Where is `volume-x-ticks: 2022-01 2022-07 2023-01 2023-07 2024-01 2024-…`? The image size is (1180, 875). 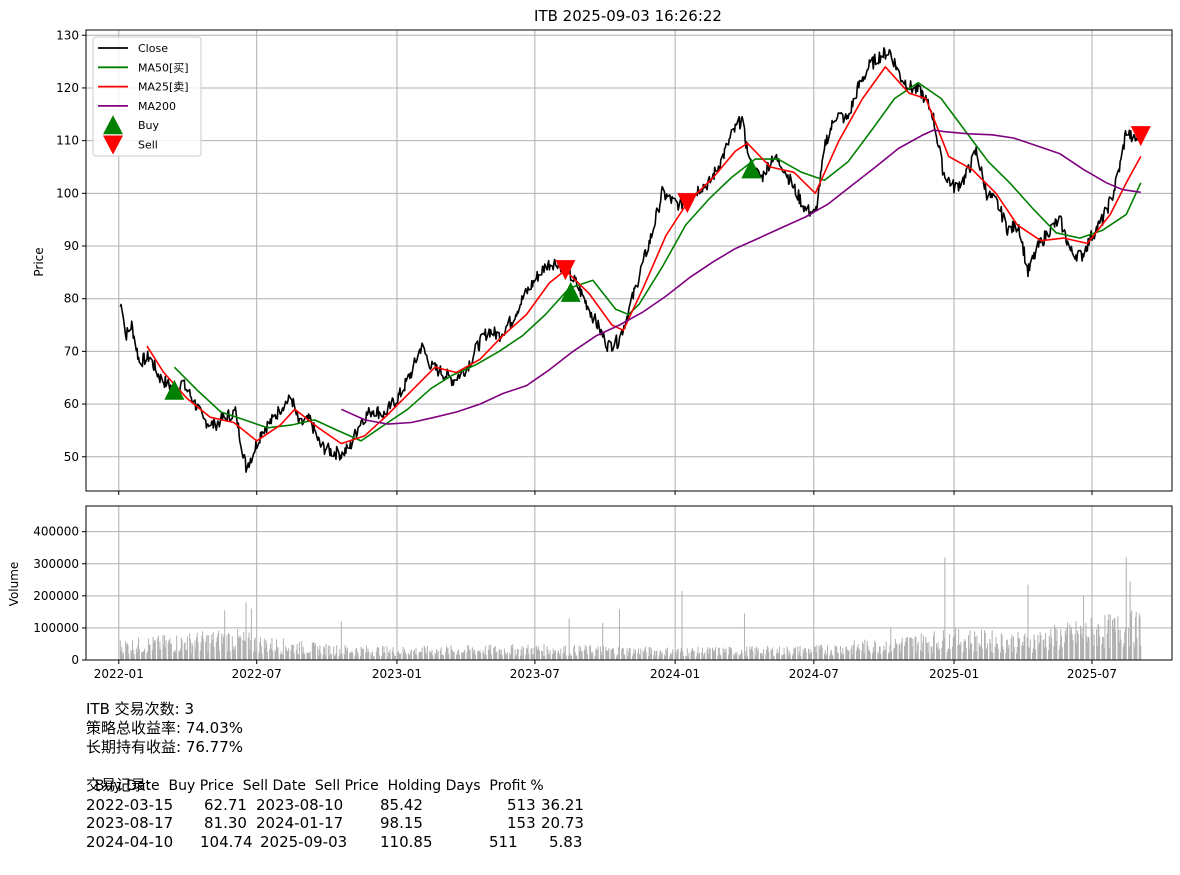
volume-x-ticks: 2022-01 2022-07 2023-01 2023-07 2024-01 2024-… is located at coordinates (605, 670).